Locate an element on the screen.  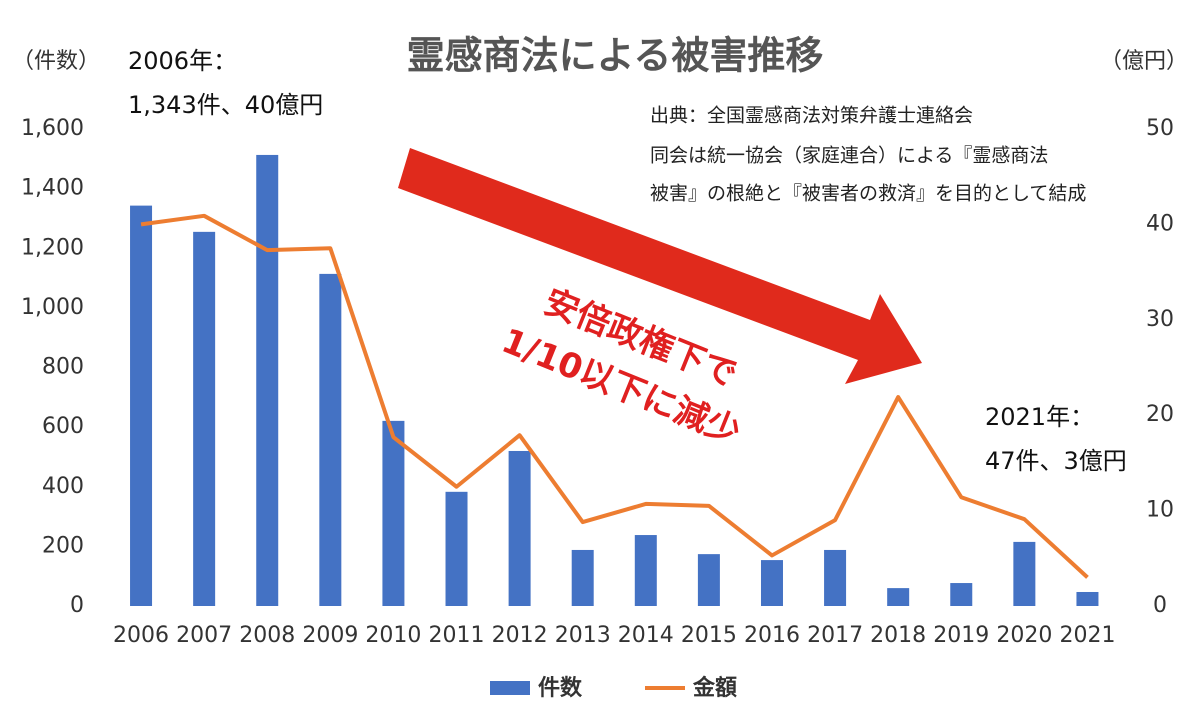
y-axis-label: （件数） is located at coordinates (56, 61).